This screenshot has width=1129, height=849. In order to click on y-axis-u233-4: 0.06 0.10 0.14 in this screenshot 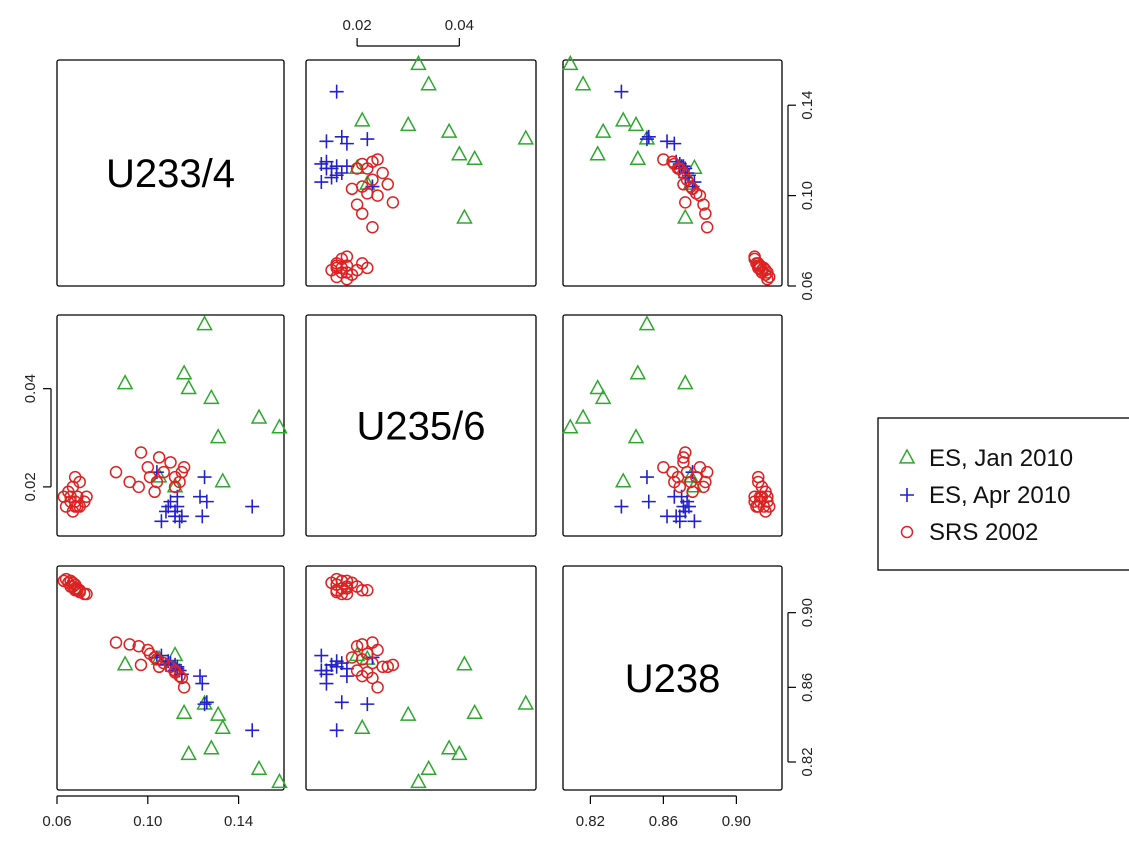, I will do `click(801, 196)`.